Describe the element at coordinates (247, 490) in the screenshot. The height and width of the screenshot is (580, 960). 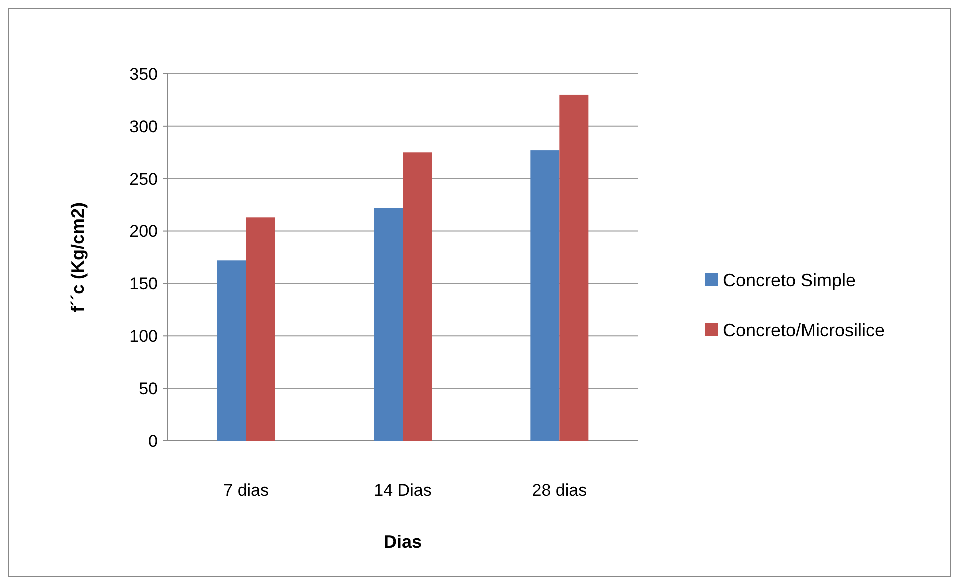
I see `x-tick-label: 7 dias` at that location.